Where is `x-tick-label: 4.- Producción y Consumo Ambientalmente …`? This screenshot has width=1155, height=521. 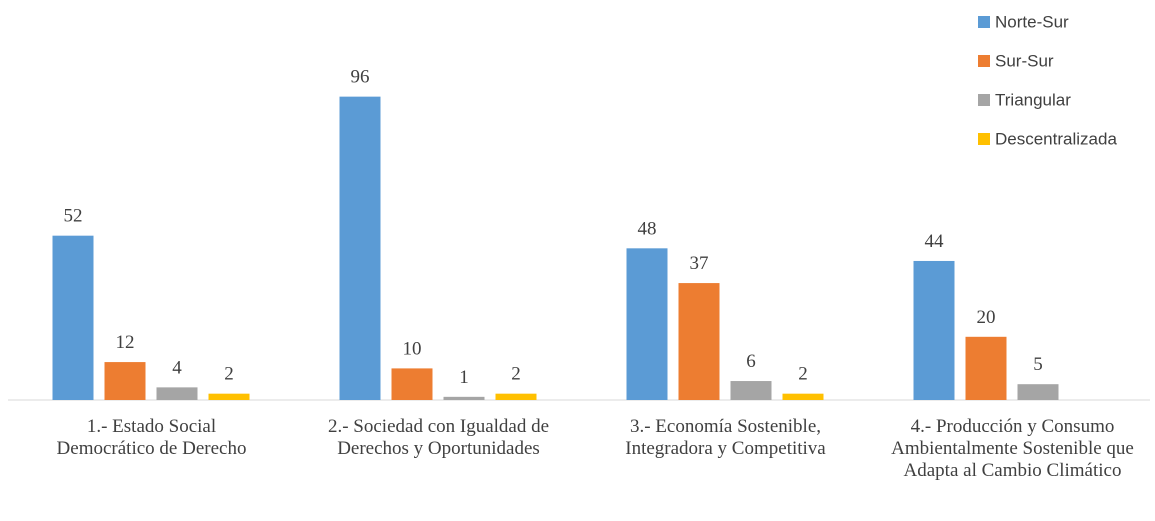 x-tick-label: 4.- Producción y Consumo Ambientalmente … is located at coordinates (1012, 448).